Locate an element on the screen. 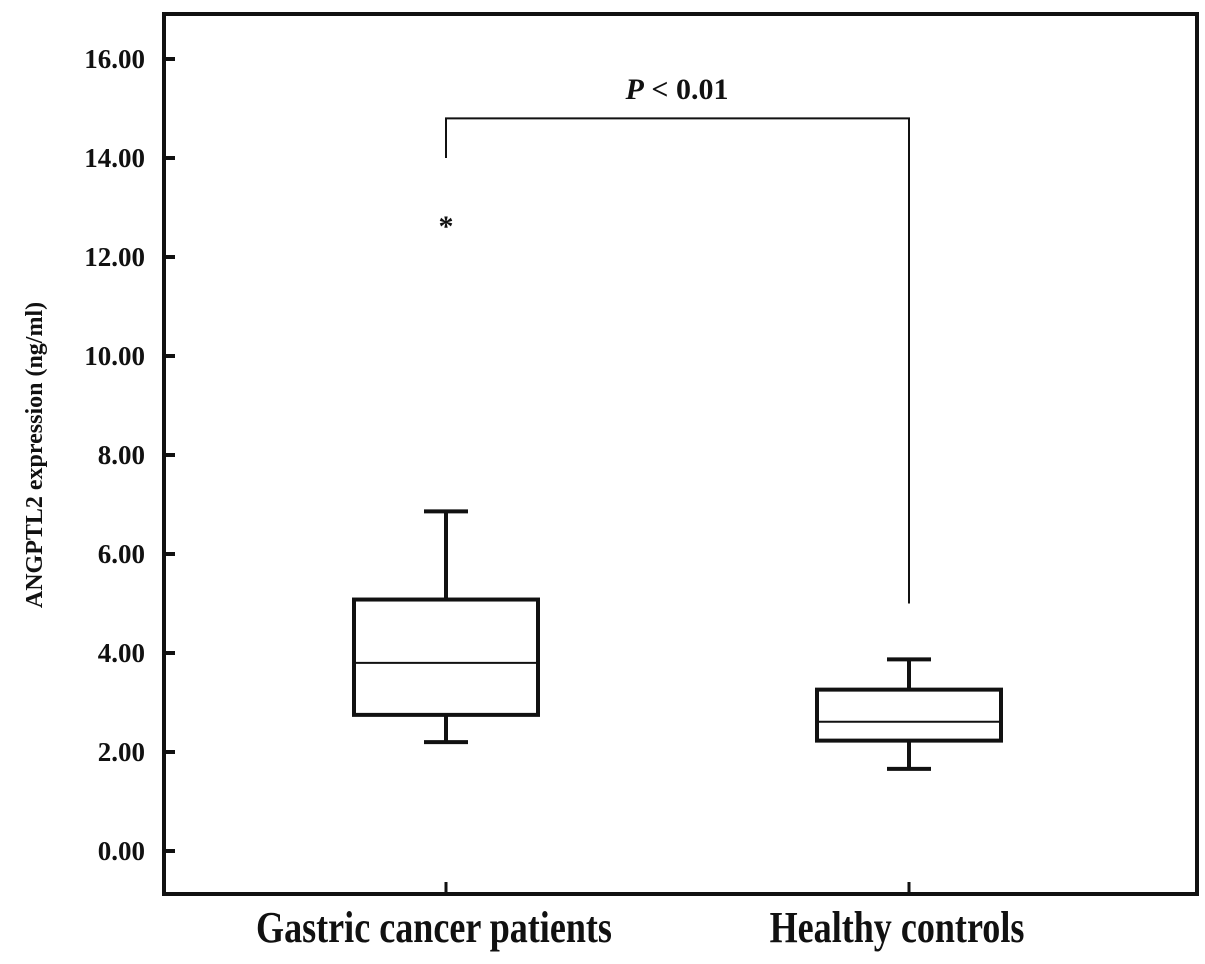 The image size is (1205, 964). y-tick-label: 0.00 is located at coordinates (121, 851).